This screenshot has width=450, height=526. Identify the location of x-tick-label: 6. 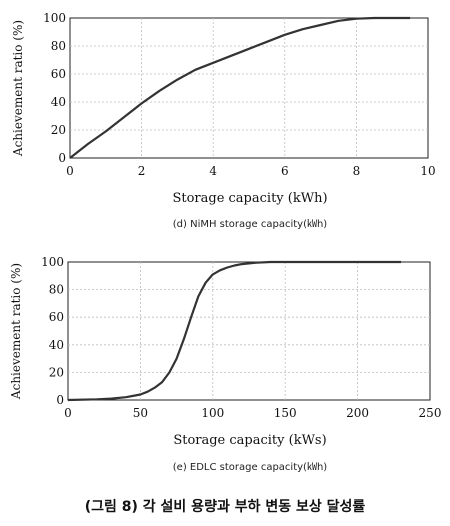
(285, 171).